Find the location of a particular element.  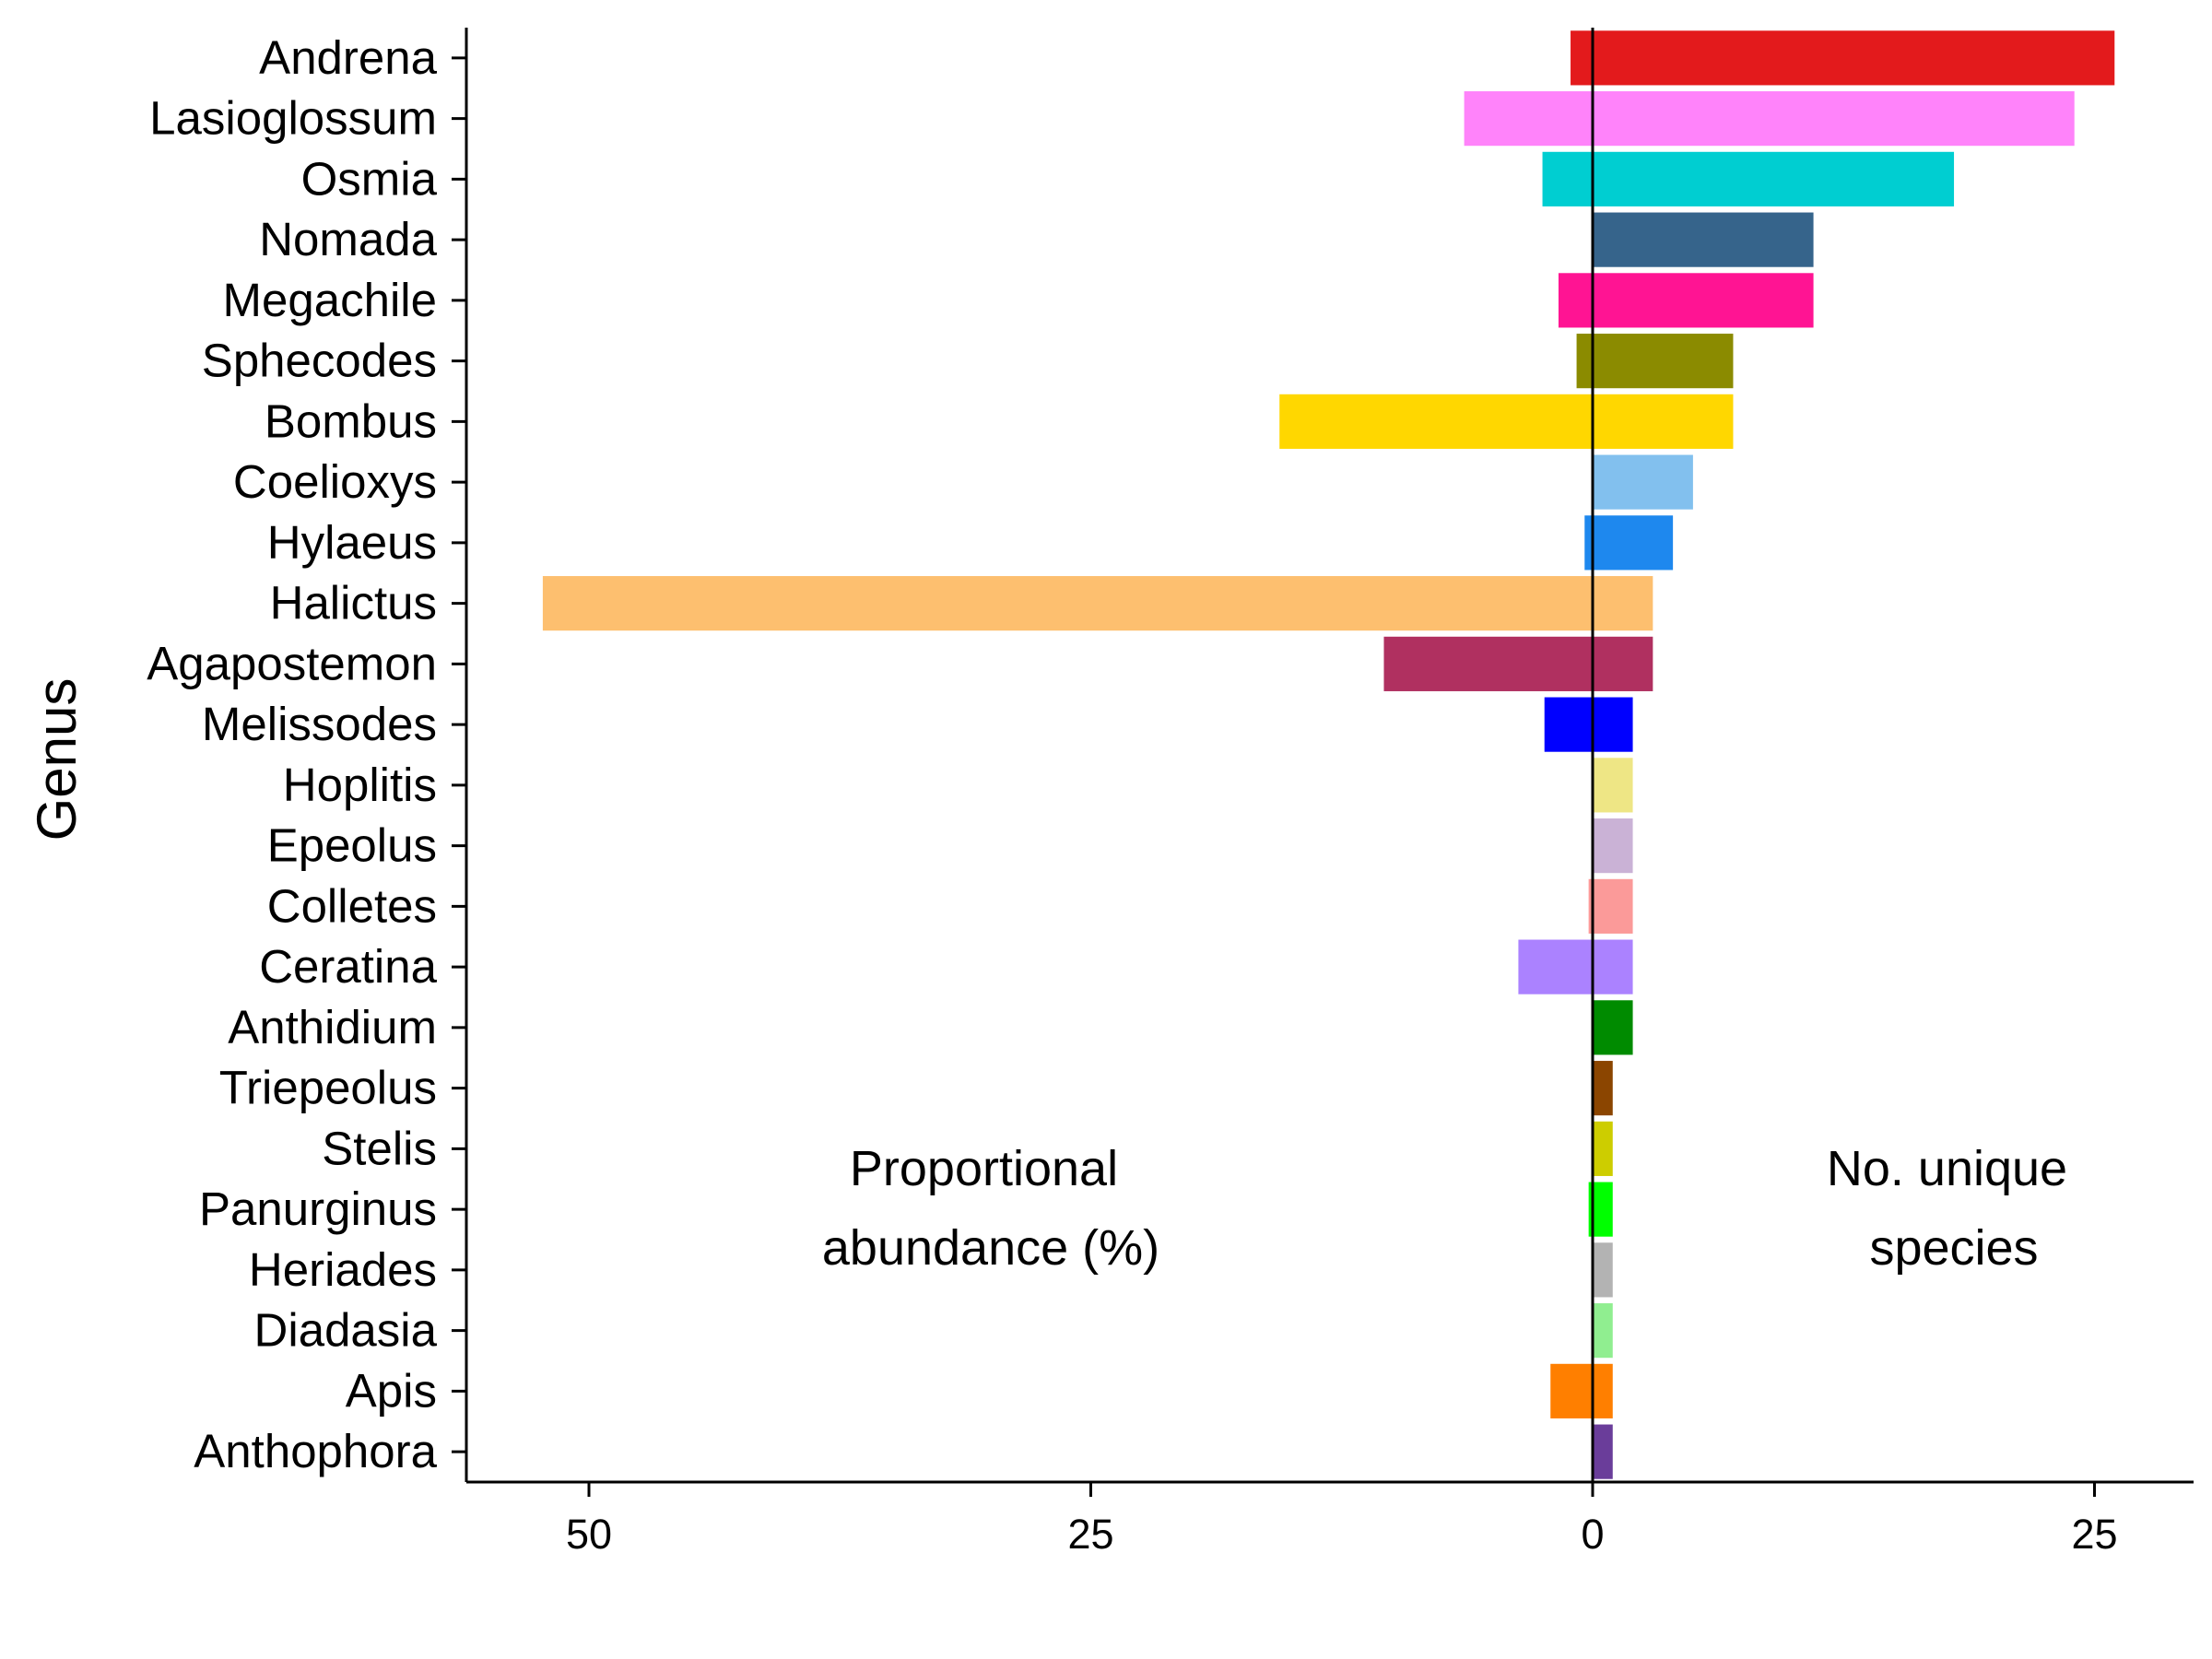

species-bar-ceratina is located at coordinates (1613, 966).